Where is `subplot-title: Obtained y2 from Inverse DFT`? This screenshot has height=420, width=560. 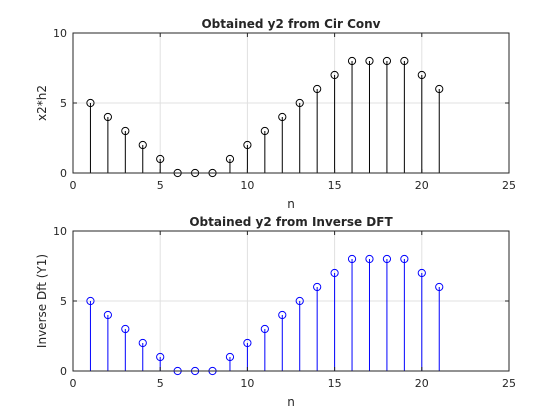 subplot-title: Obtained y2 from Inverse DFT is located at coordinates (291, 222).